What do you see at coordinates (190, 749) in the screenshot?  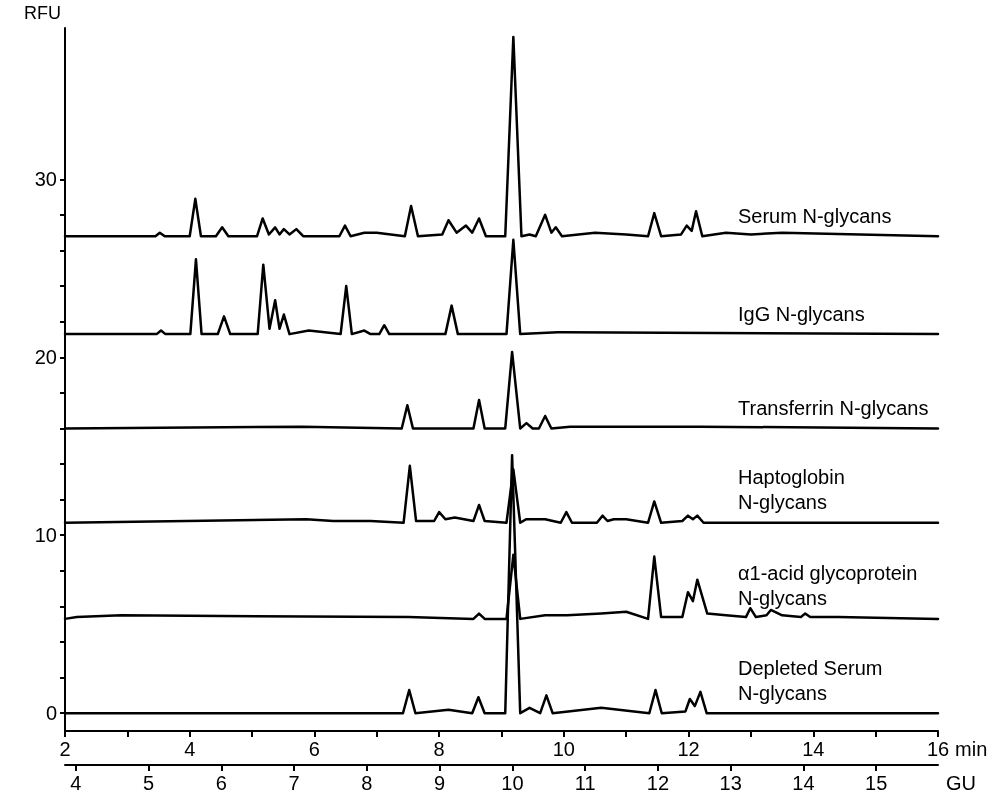 I see `x-tick-label: 4` at bounding box center [190, 749].